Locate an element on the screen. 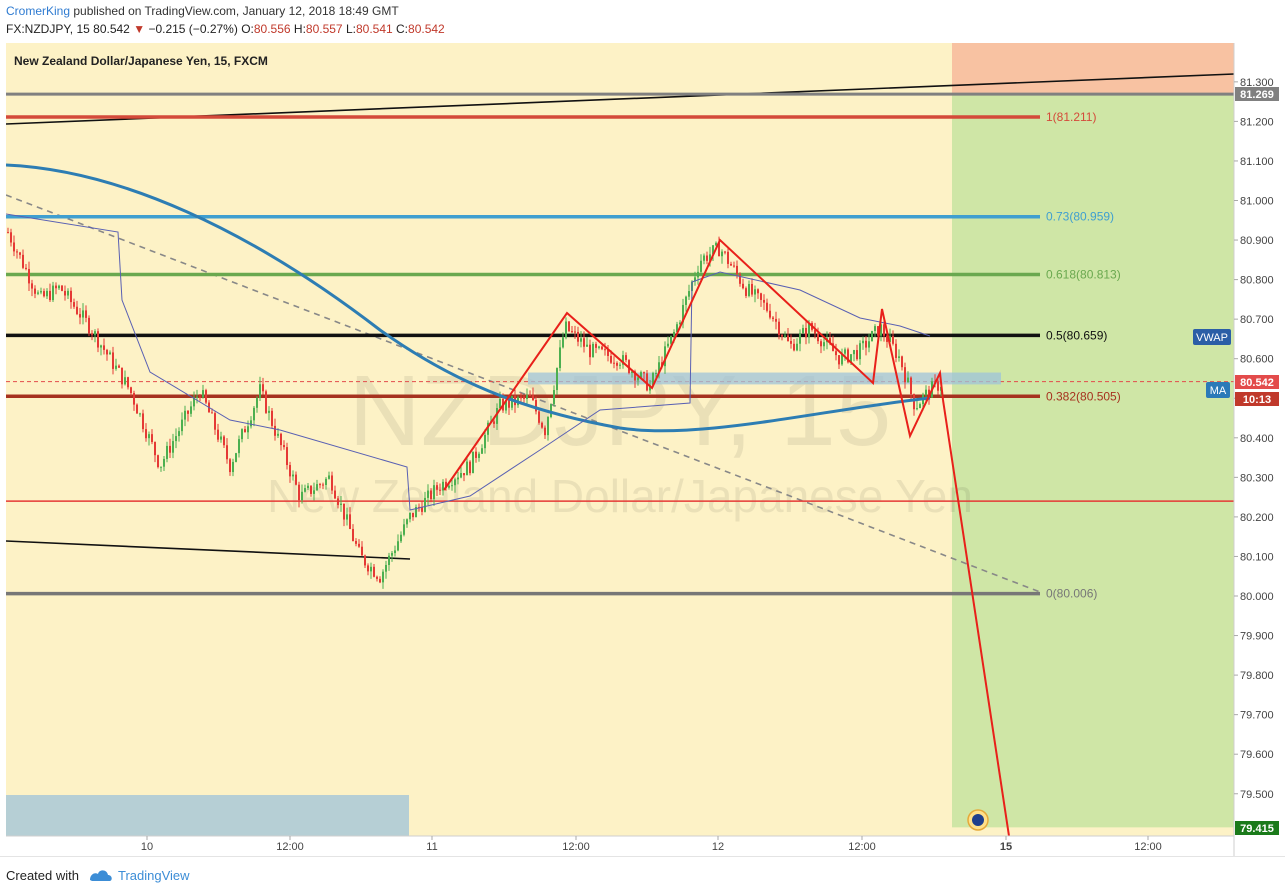  indicator-tag-1: MA is located at coordinates (1218, 391).